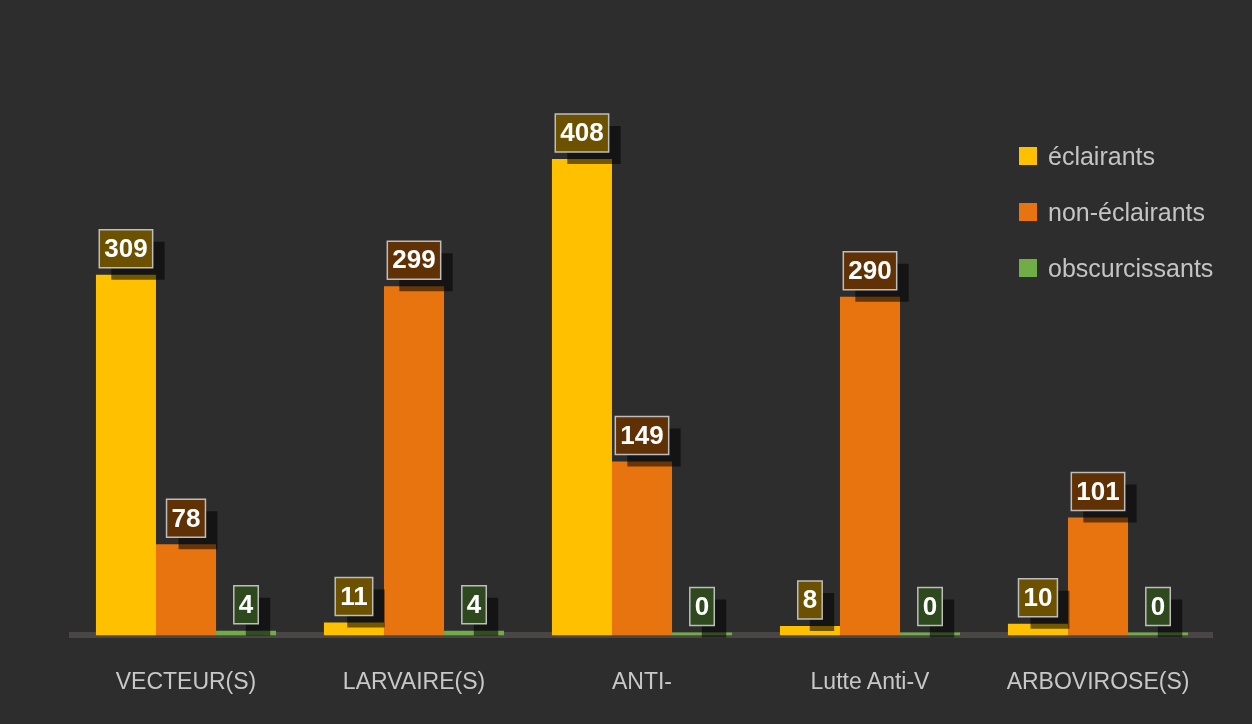 Image resolution: width=1252 pixels, height=724 pixels. What do you see at coordinates (810, 599) in the screenshot?
I see `data-label: 8` at bounding box center [810, 599].